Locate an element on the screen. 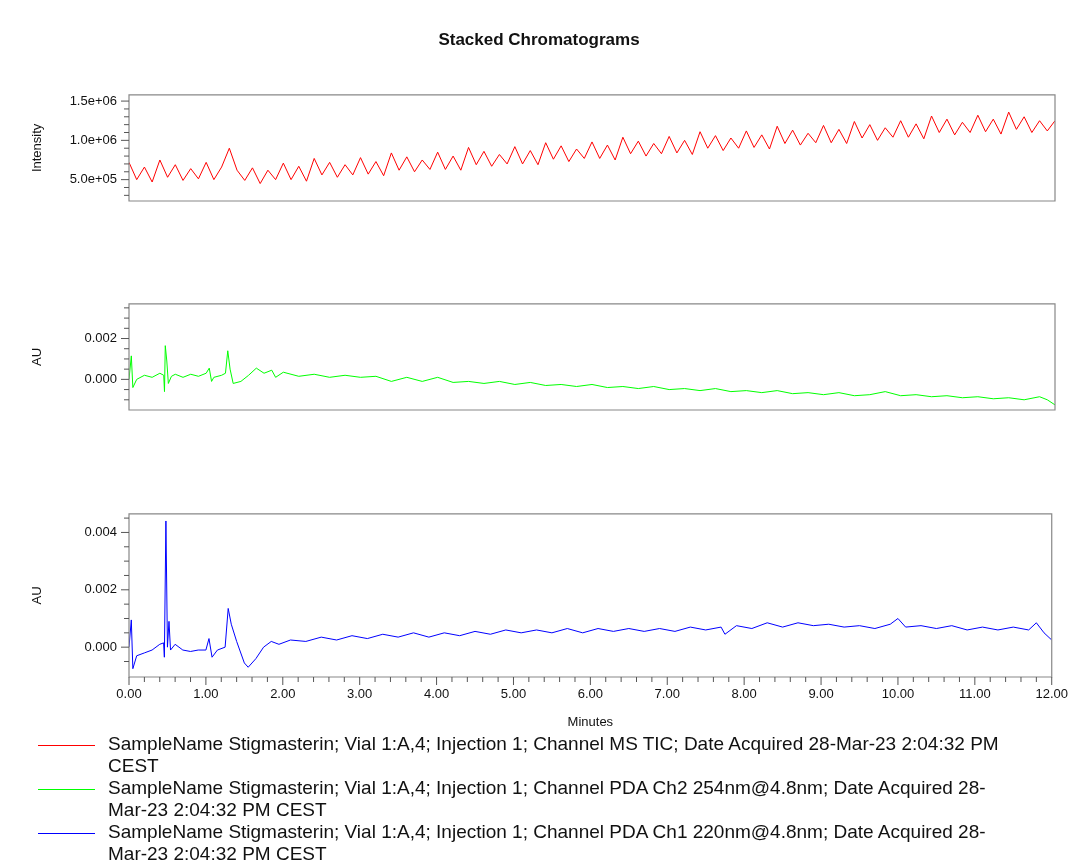  x-tick-label: 5.00 is located at coordinates (513, 694).